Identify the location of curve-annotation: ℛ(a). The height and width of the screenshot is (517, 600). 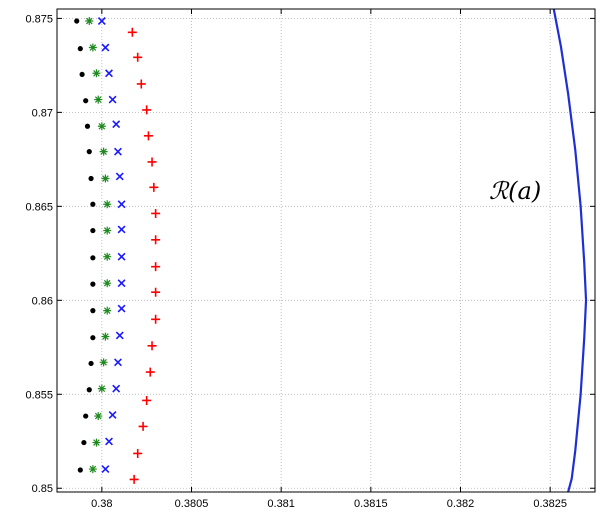
(515, 191).